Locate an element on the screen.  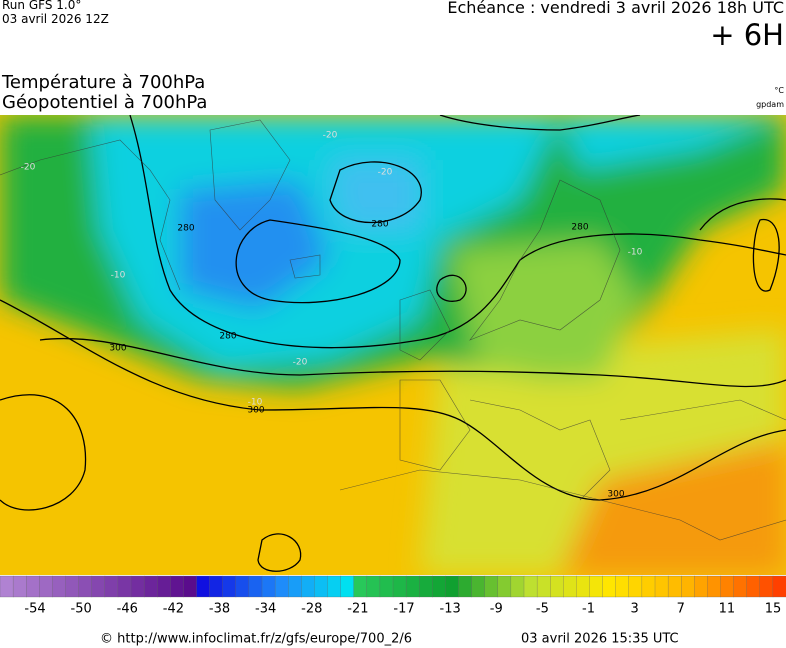
legend-label: 3 is located at coordinates (634, 609).